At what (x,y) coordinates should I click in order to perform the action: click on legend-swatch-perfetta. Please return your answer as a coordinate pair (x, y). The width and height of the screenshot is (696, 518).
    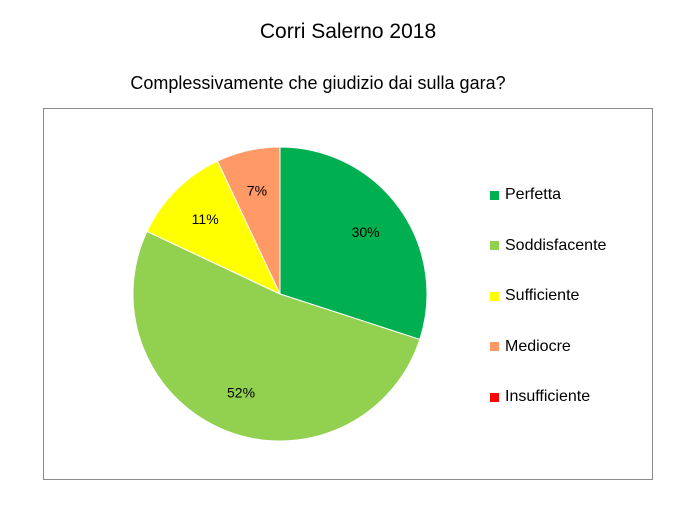
    Looking at the image, I should click on (494, 195).